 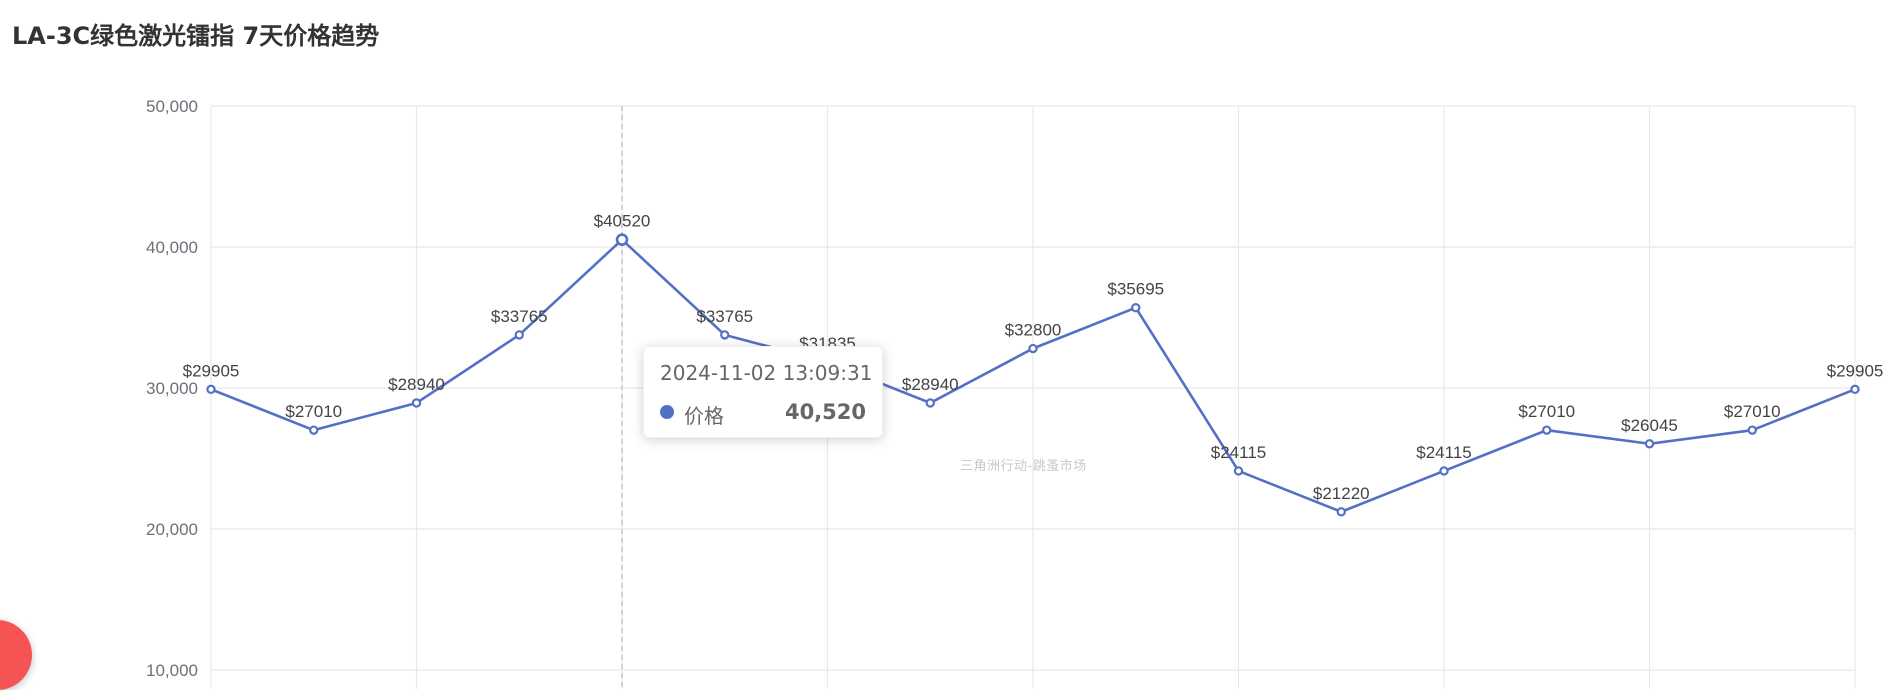 What do you see at coordinates (704, 416) in the screenshot?
I see `tooltip-series-name: 价格` at bounding box center [704, 416].